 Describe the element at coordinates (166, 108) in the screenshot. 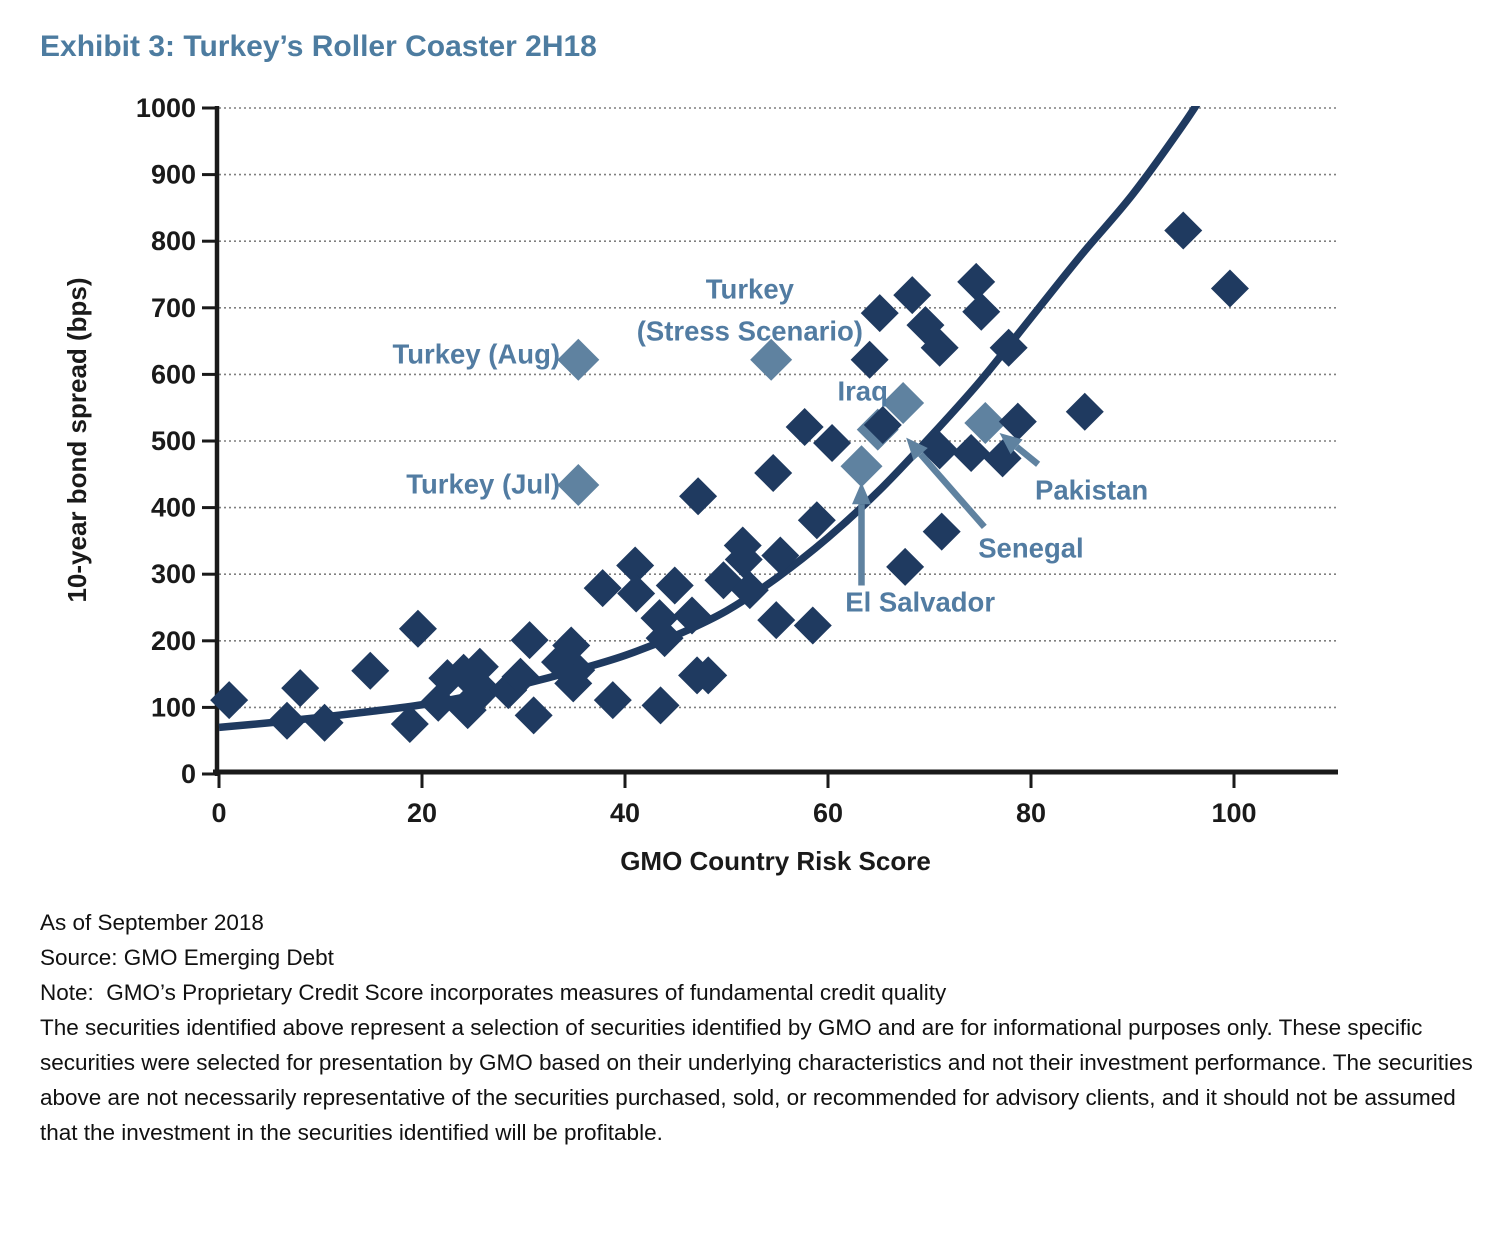

I see `y-tick-label: 1000` at that location.